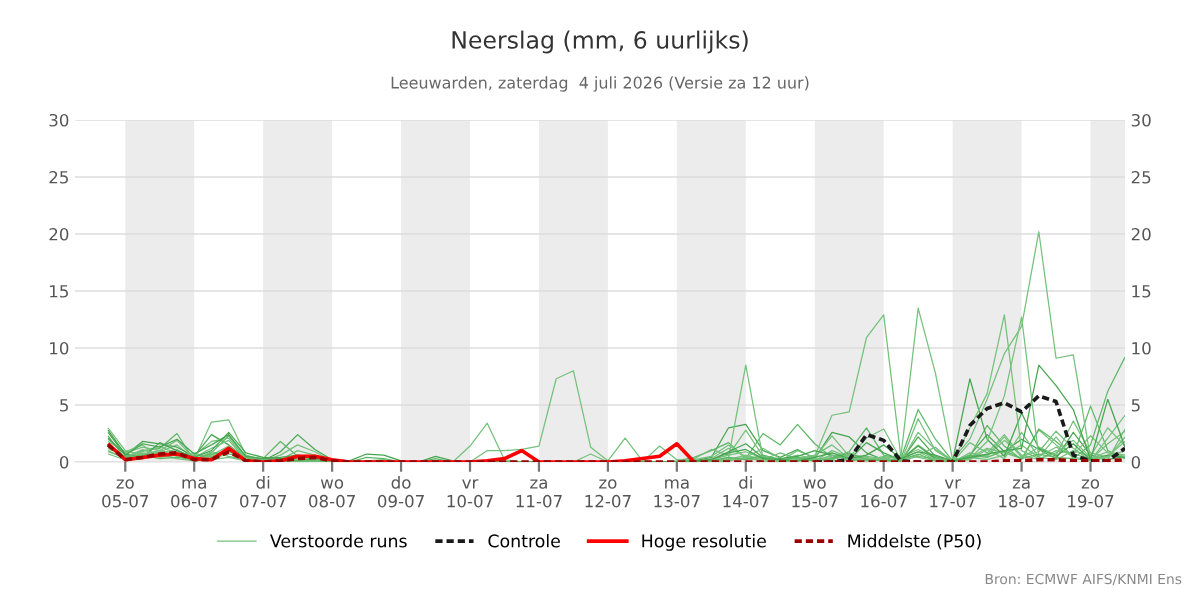  I want to click on y-tick-label: 20, so click(59, 234).